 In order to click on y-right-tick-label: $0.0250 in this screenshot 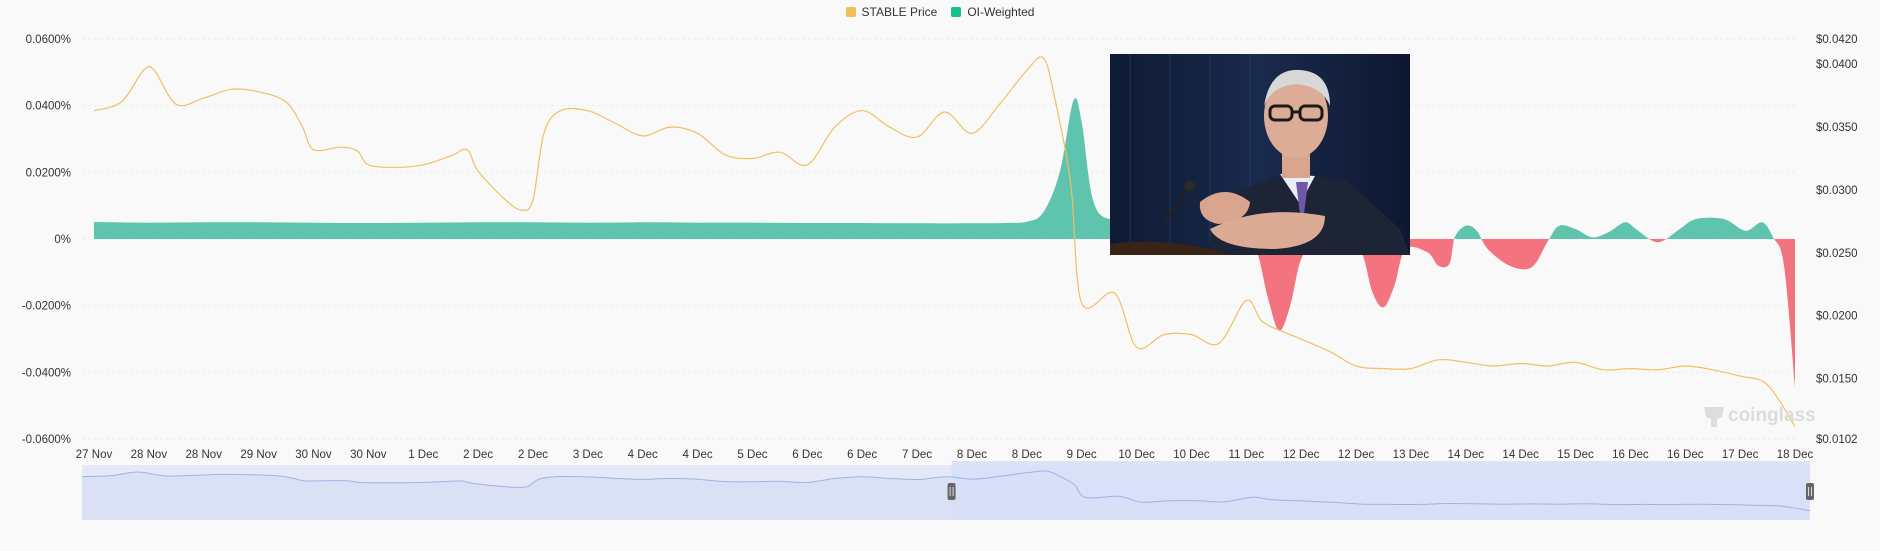, I will do `click(1837, 254)`.